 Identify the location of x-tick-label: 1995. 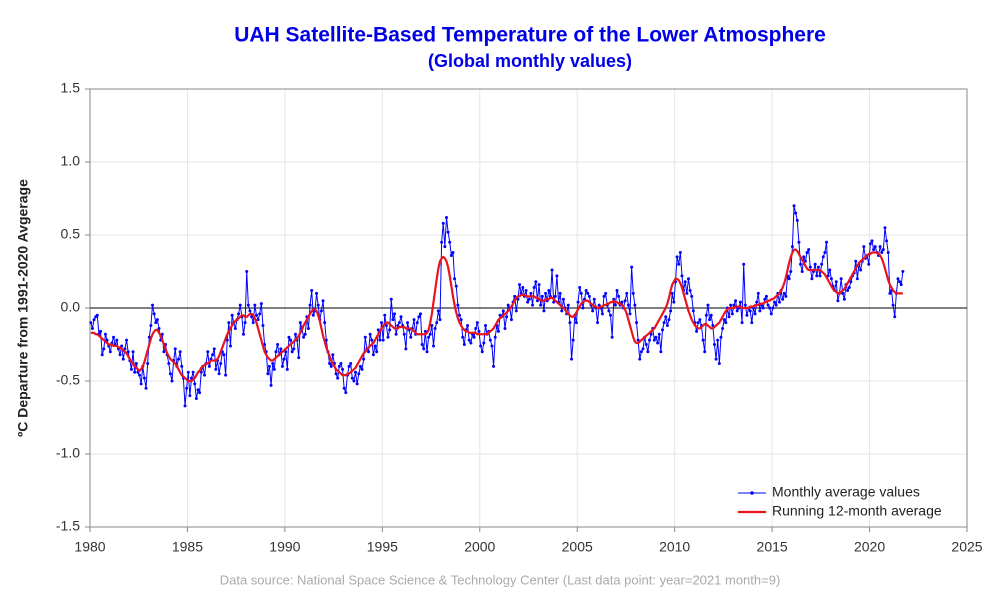
(382, 547).